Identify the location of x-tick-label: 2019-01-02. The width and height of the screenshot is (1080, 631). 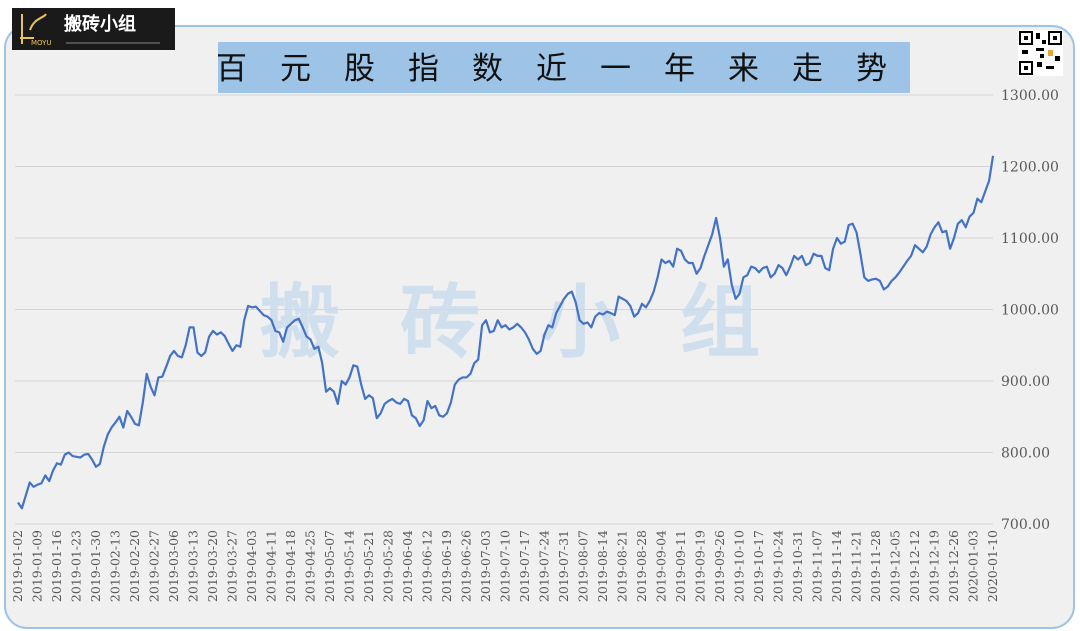
(17, 566).